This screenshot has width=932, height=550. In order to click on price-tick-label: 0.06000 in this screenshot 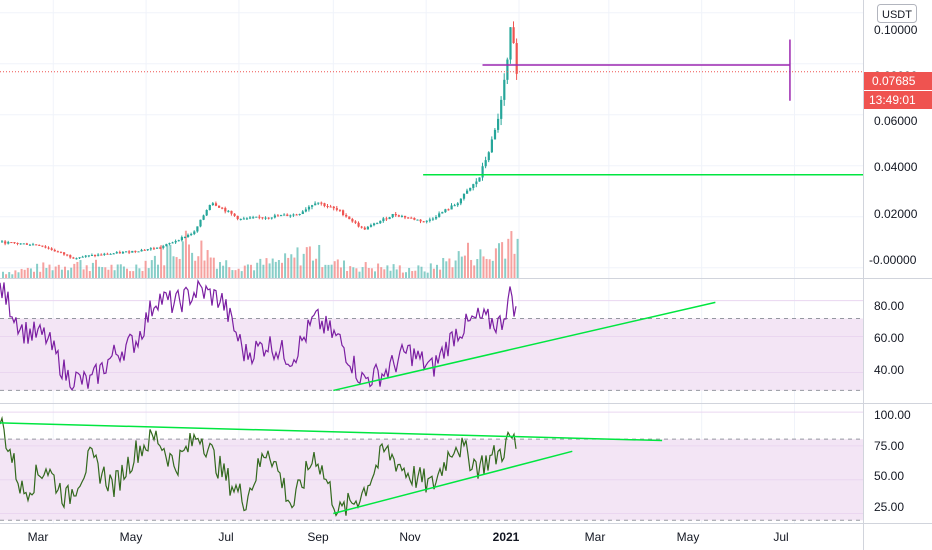, I will do `click(896, 121)`.